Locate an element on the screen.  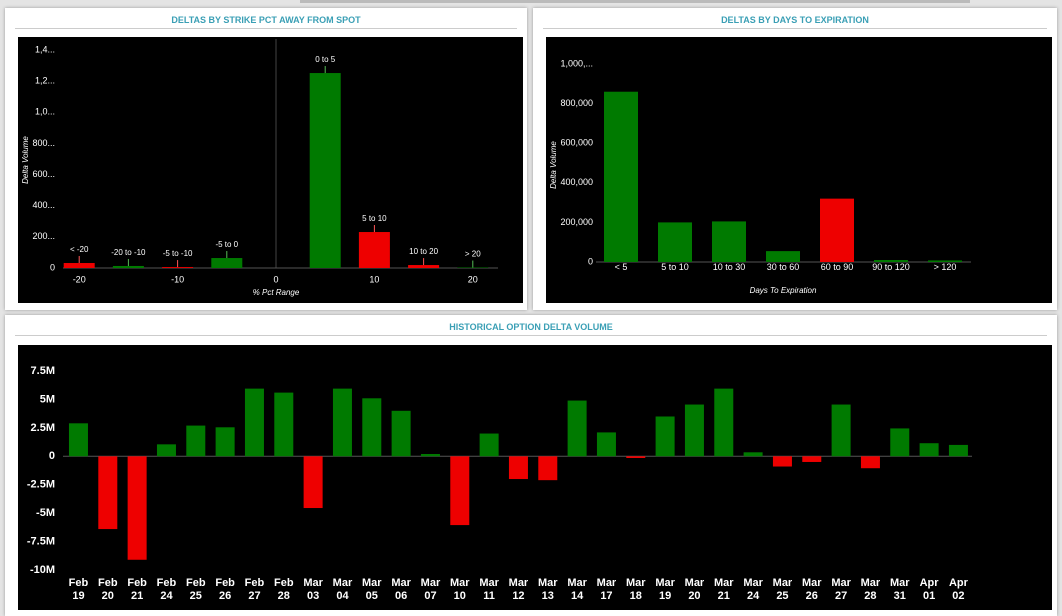
x-tick-label: Feb 19 is located at coordinates (78, 589).